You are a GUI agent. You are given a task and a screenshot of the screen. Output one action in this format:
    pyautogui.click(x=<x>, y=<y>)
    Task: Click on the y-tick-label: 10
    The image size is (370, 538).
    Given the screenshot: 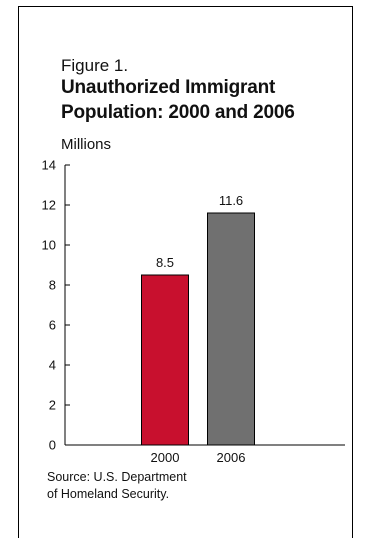 What is the action you would take?
    pyautogui.click(x=49, y=245)
    